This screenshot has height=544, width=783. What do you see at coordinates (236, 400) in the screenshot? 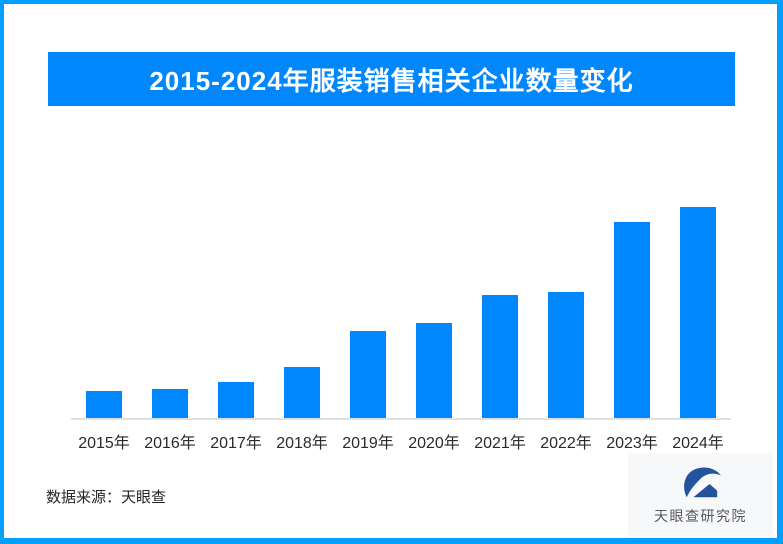
I see `bar-2017年` at bounding box center [236, 400].